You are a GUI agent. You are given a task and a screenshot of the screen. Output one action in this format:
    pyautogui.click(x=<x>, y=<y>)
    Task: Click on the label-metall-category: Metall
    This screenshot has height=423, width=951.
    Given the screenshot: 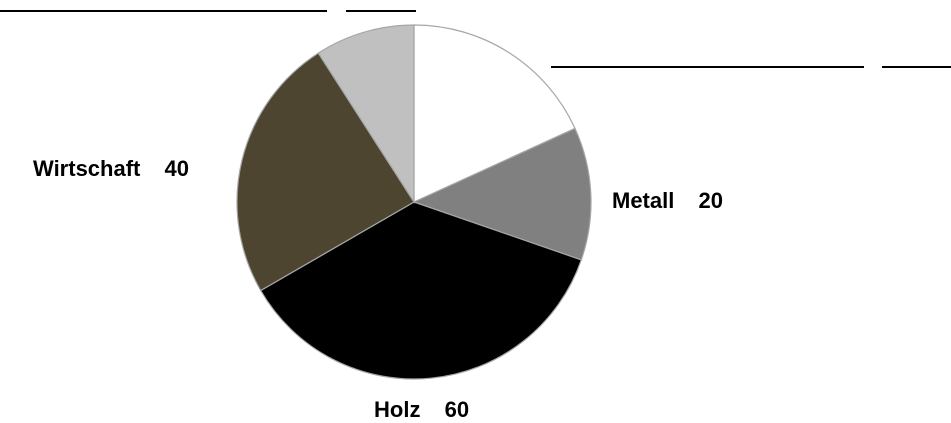 What is the action you would take?
    pyautogui.click(x=643, y=200)
    